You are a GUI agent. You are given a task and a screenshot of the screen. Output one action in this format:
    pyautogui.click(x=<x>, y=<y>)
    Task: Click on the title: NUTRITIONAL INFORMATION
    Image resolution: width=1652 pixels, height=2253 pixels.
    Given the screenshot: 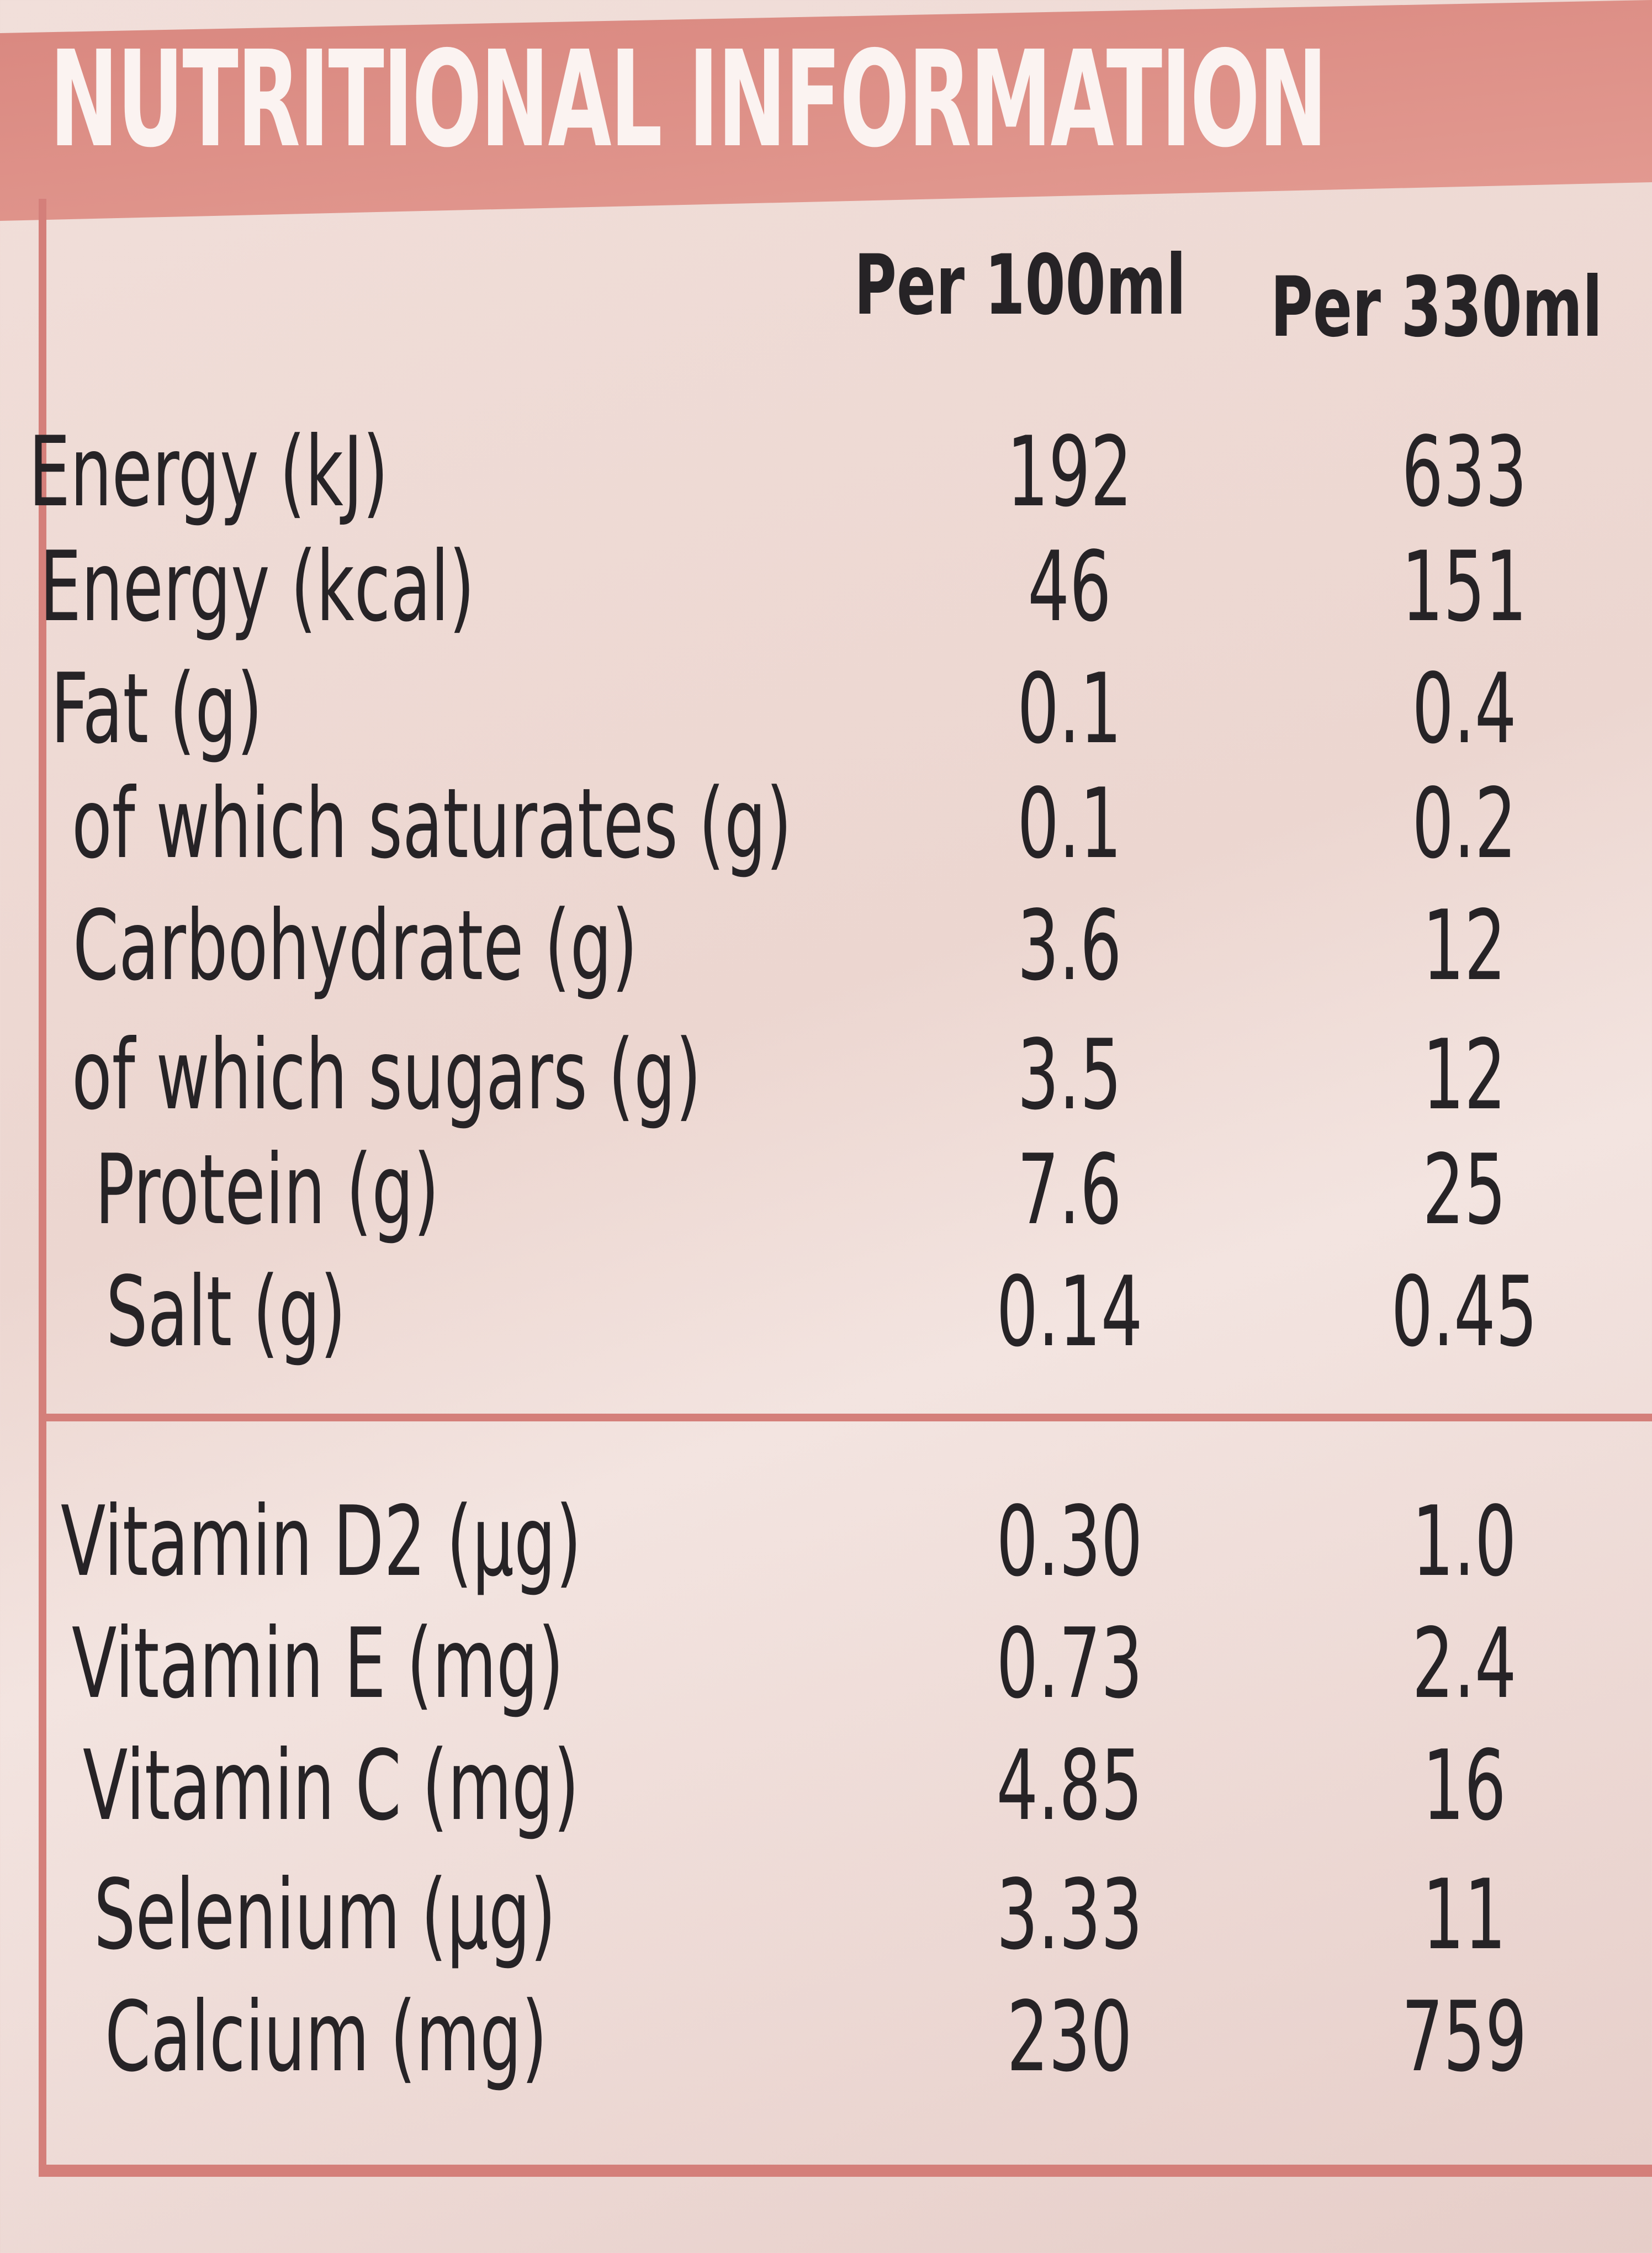 What is the action you would take?
    pyautogui.click(x=688, y=99)
    